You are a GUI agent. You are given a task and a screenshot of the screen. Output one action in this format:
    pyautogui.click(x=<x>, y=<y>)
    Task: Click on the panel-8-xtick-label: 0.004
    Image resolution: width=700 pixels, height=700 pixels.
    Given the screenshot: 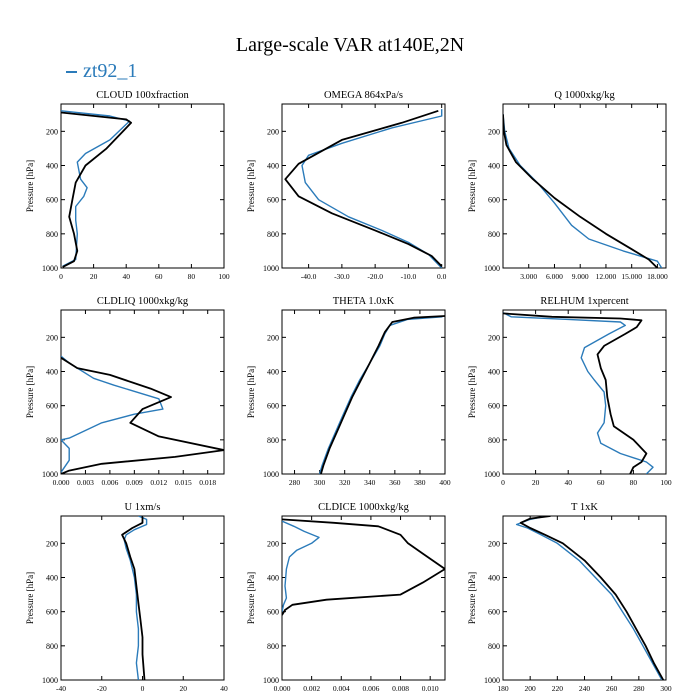 What is the action you would take?
    pyautogui.click(x=341, y=688)
    